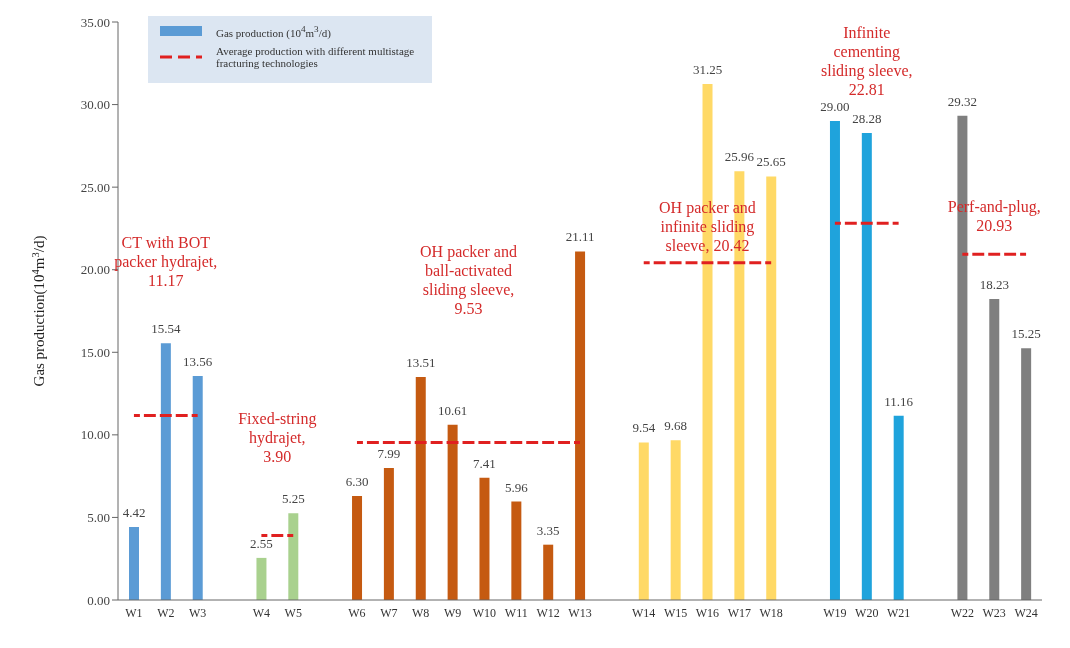 The height and width of the screenshot is (648, 1070). What do you see at coordinates (261, 612) in the screenshot?
I see `x-tick-label: W4` at bounding box center [261, 612].